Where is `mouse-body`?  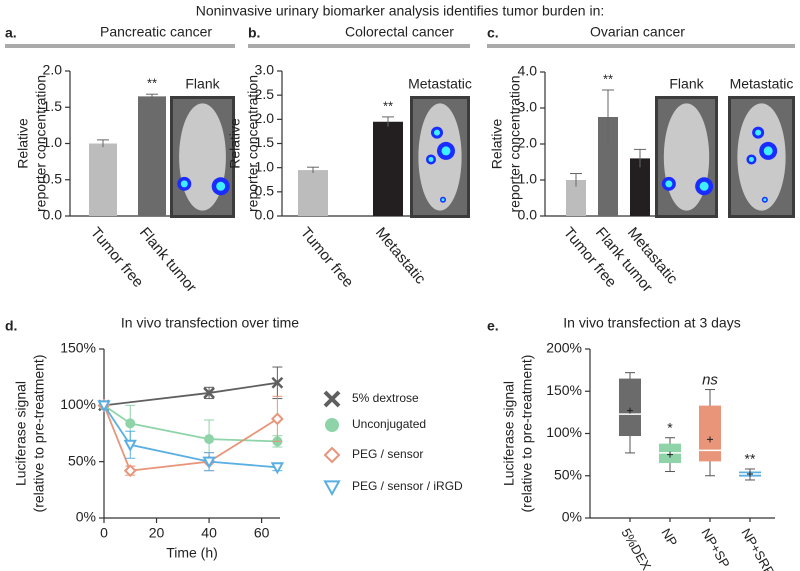
mouse-body is located at coordinates (761, 157).